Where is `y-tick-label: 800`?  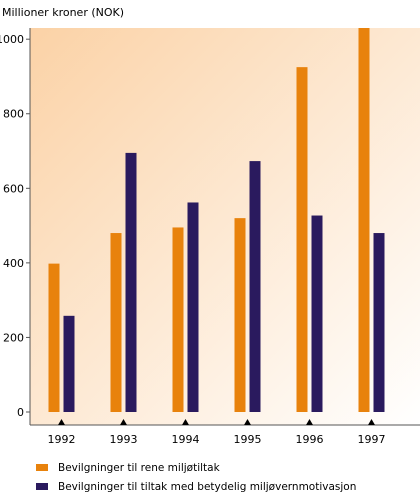
y-tick-label: 800 is located at coordinates (13, 114).